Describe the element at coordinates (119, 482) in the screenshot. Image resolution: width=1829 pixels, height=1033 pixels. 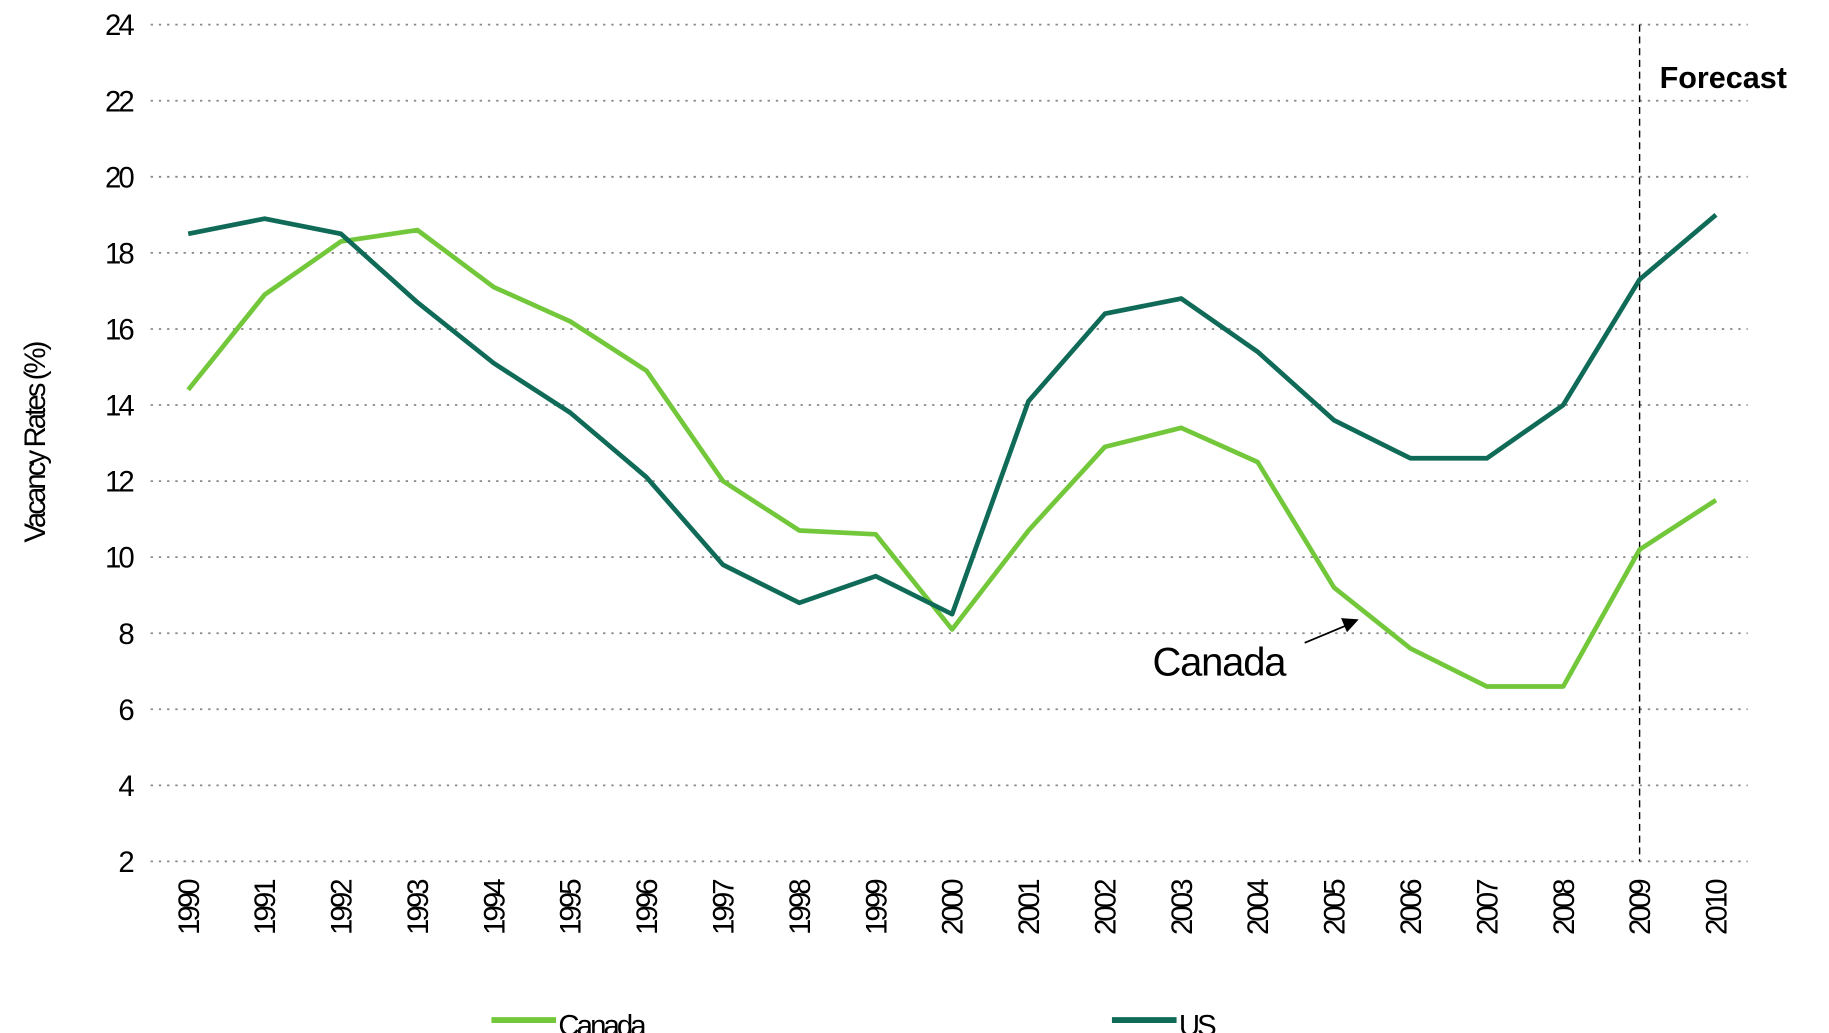
I see `y-tick-label: 12` at that location.